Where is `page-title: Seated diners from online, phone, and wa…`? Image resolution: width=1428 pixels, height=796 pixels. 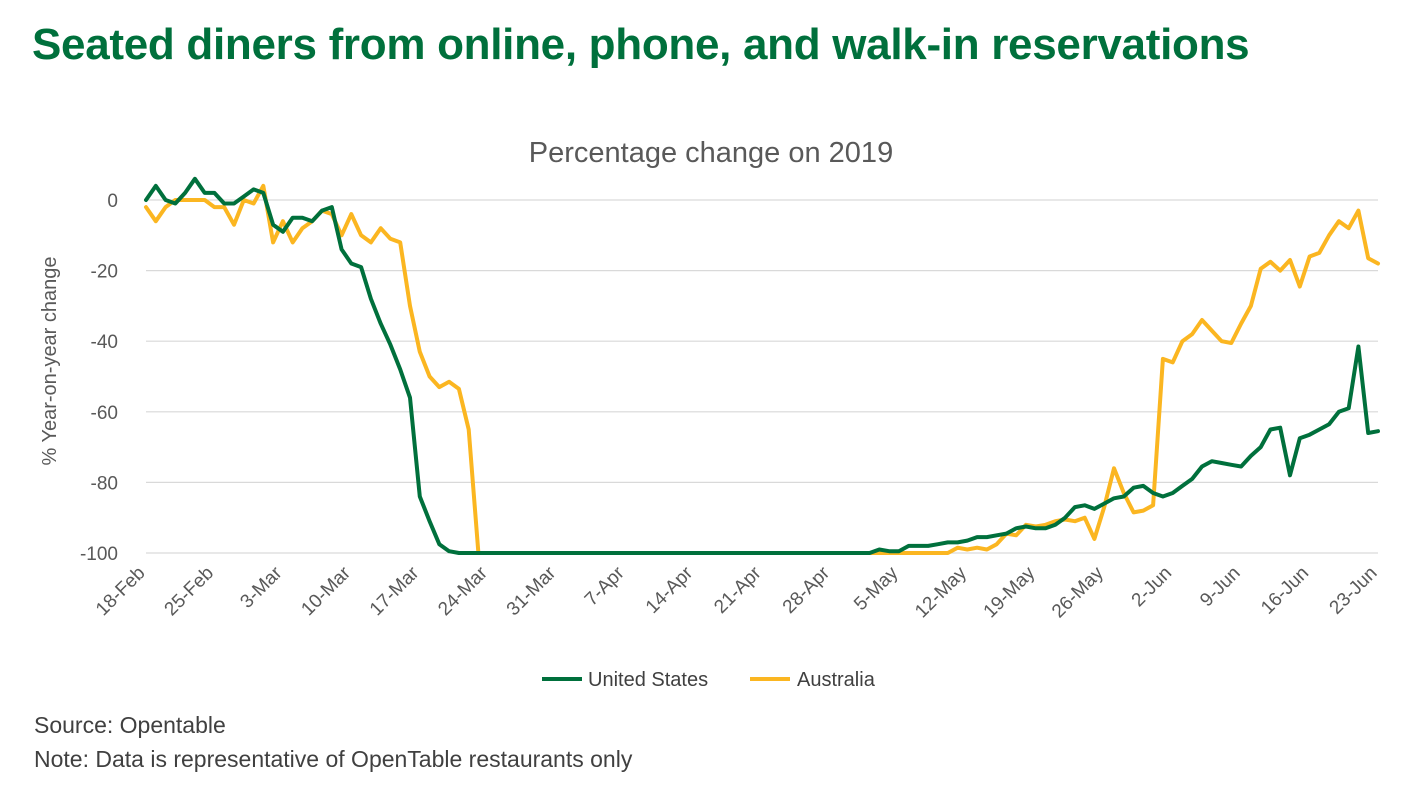
page-title: Seated diners from online, phone, and wa… is located at coordinates (641, 44).